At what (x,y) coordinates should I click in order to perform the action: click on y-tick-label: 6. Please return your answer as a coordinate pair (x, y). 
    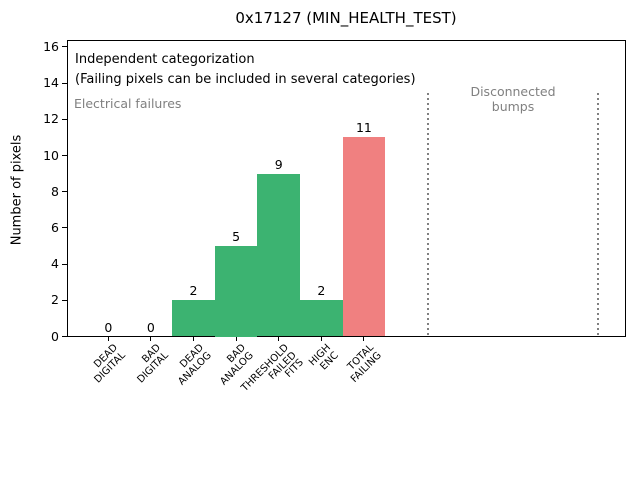
    Looking at the image, I should click on (55, 227).